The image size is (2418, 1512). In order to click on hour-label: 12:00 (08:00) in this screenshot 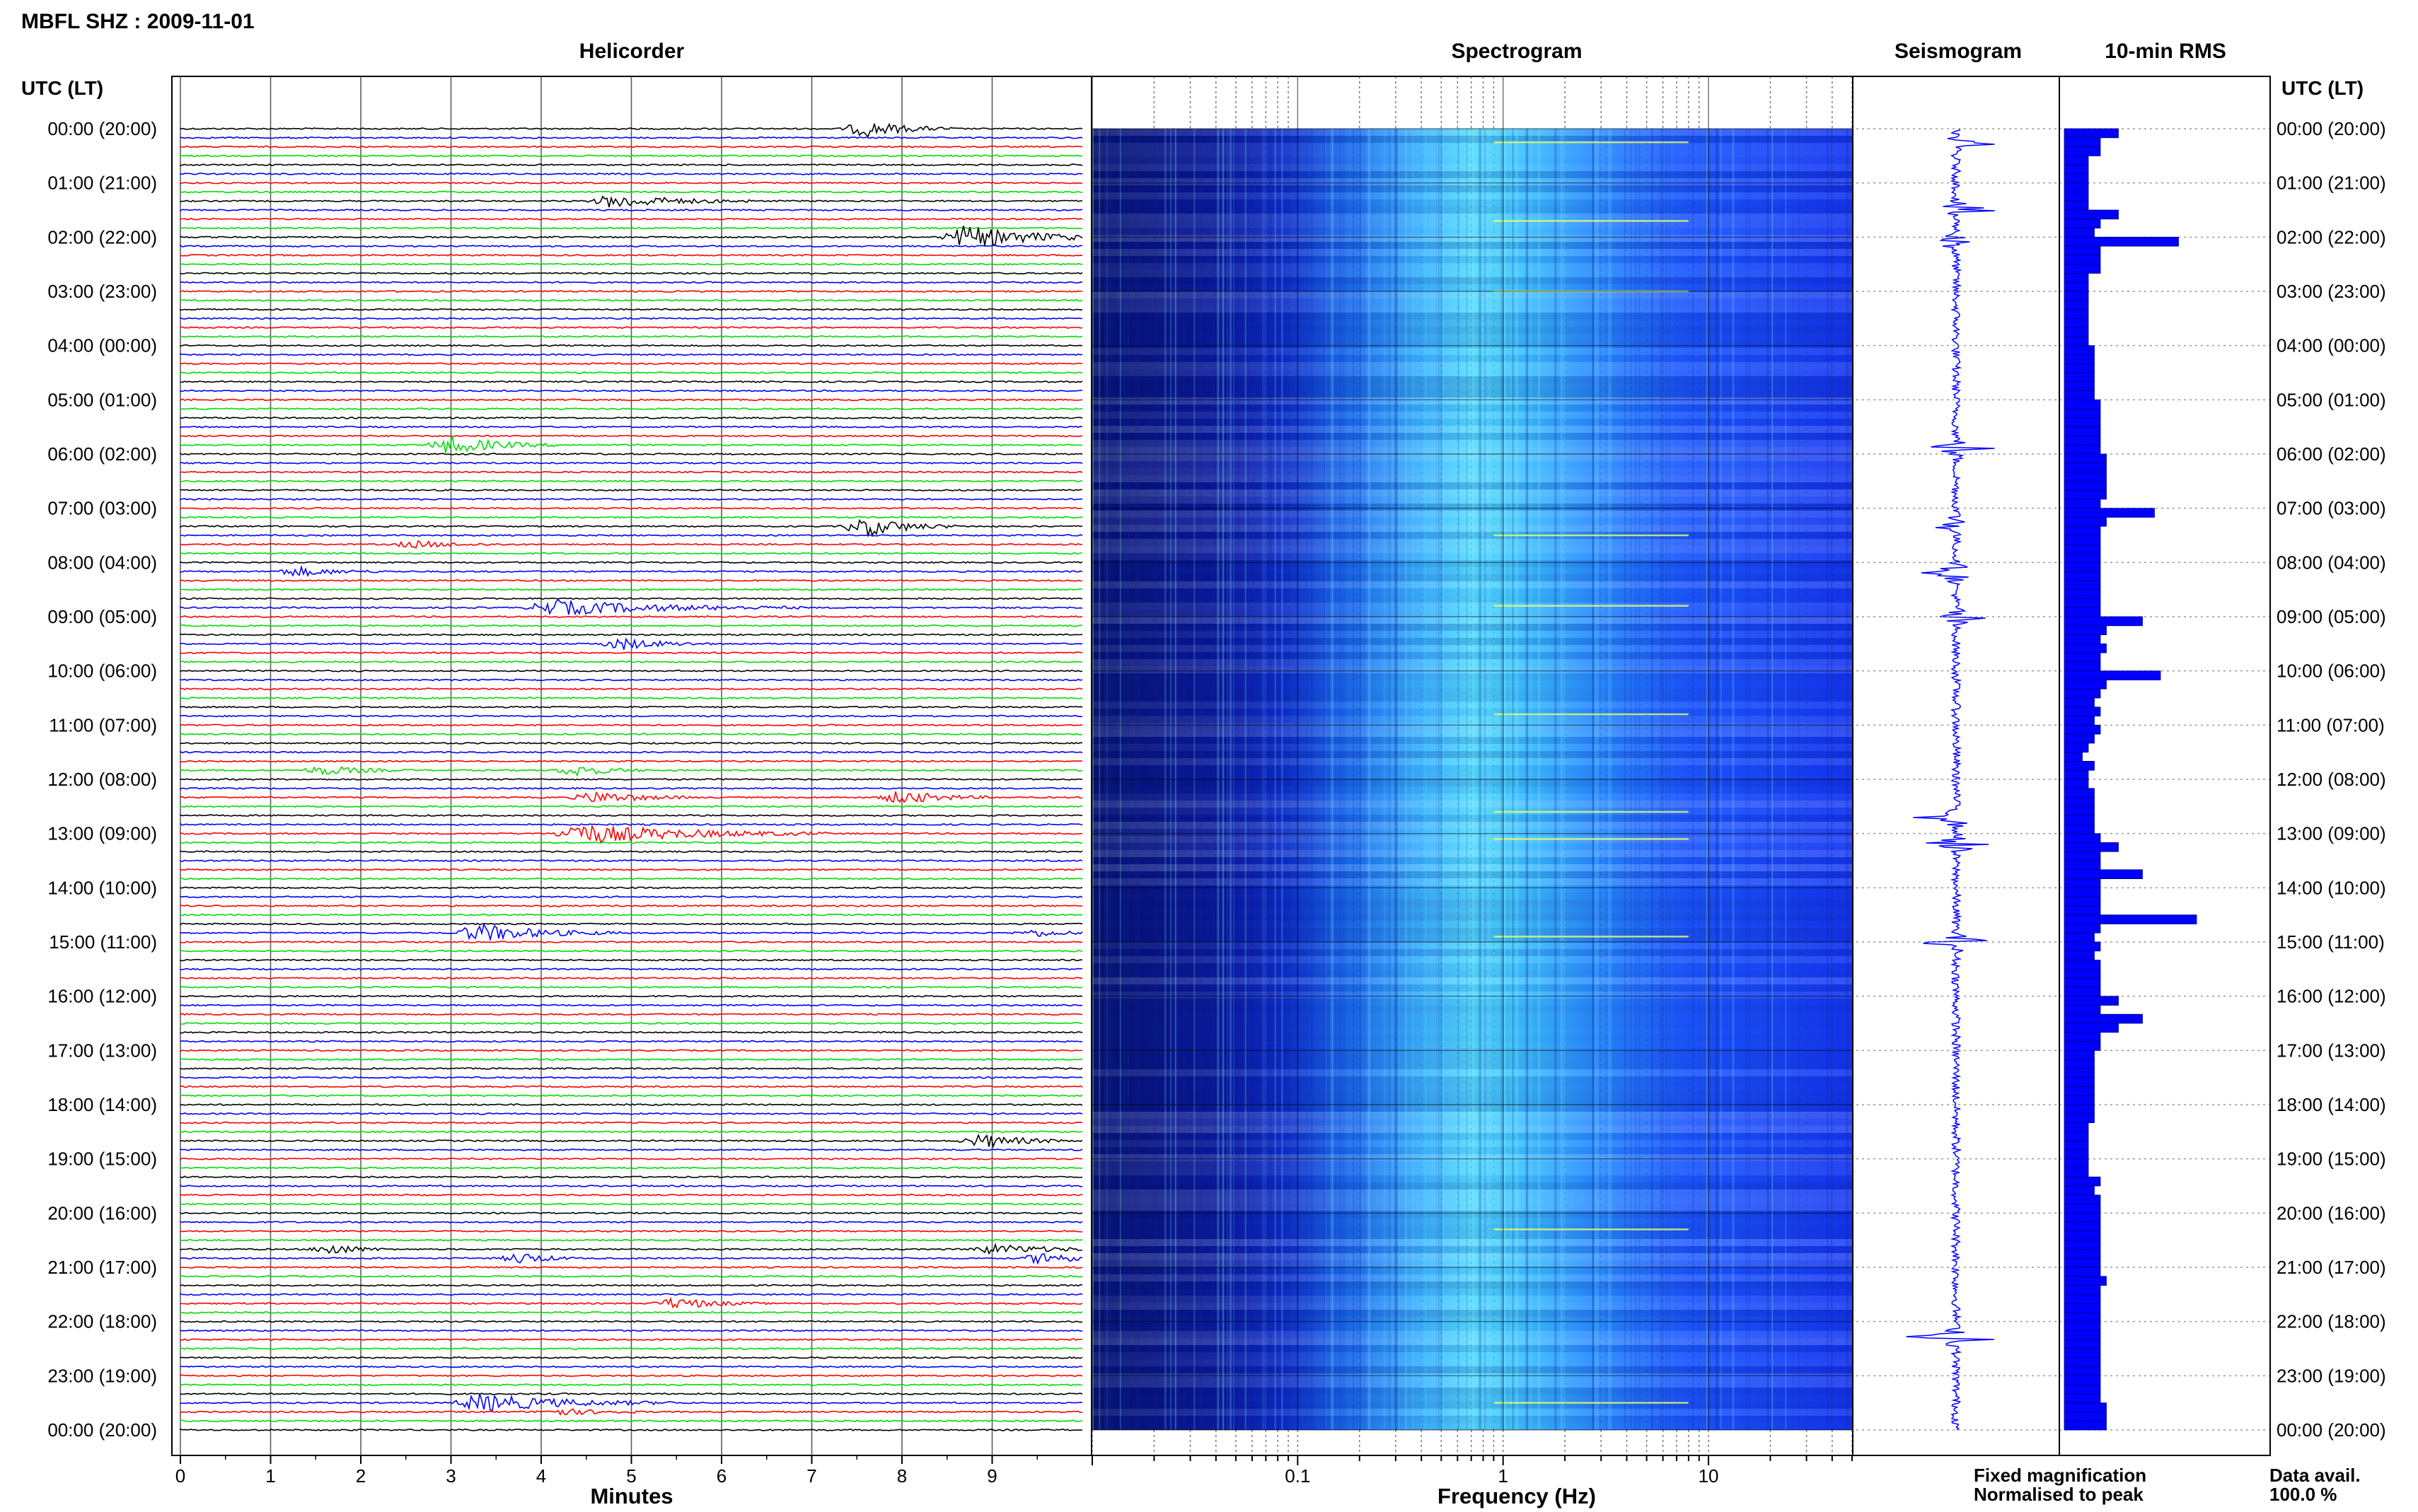, I will do `click(2331, 779)`.